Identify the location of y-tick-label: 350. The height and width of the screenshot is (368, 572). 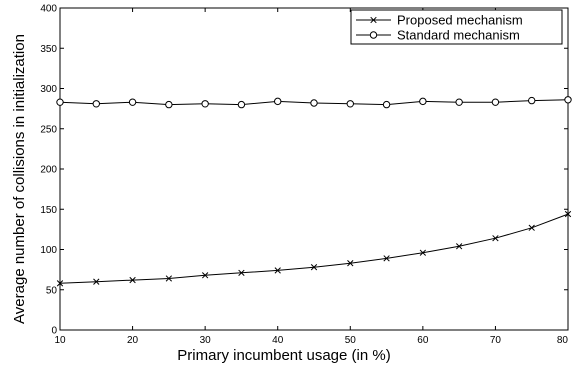
(48, 49).